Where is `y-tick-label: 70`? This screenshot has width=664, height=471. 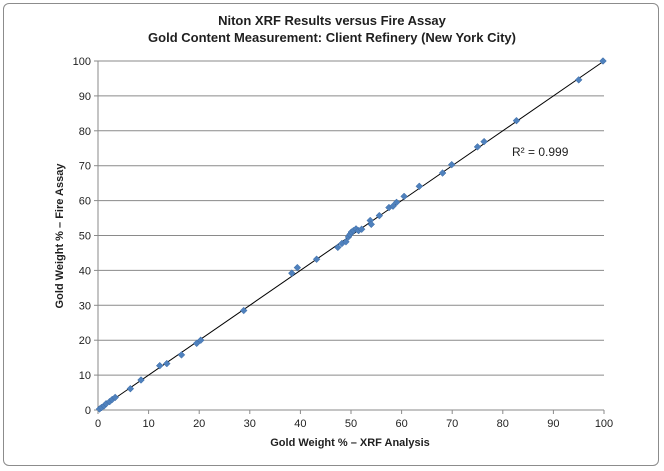
y-tick-label: 70 is located at coordinates (85, 167).